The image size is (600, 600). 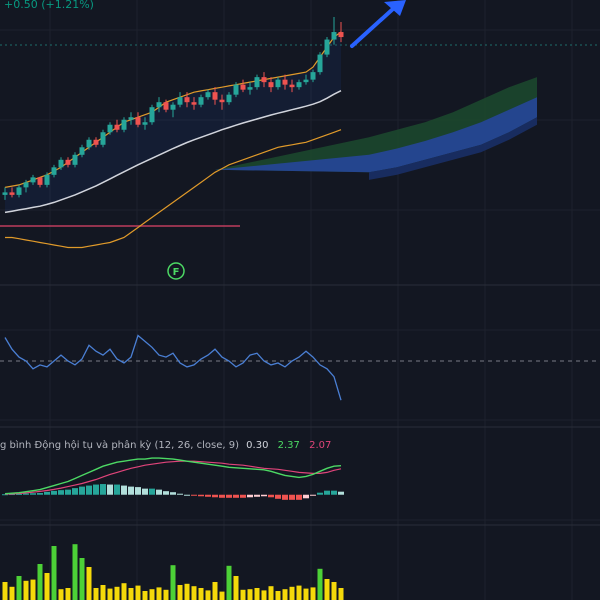 I want to click on macd-readout-histogram: 0.30, so click(x=257, y=445).